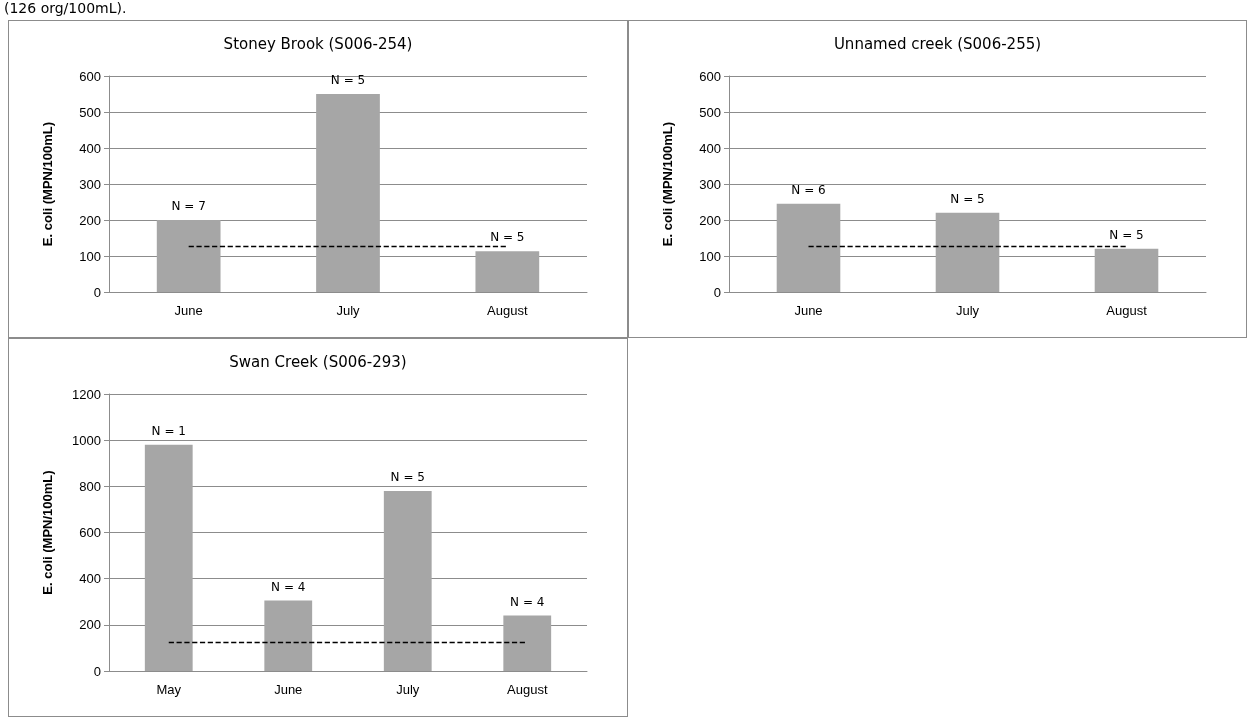 This screenshot has width=1250, height=717. Describe the element at coordinates (90, 486) in the screenshot. I see `y-tick-label: 800` at that location.